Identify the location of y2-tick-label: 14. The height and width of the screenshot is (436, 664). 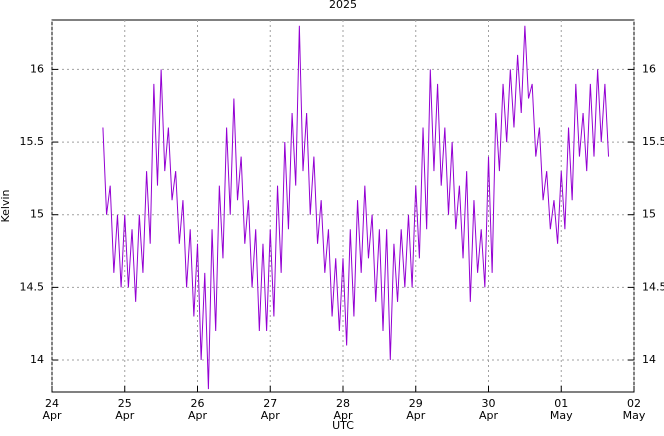
(649, 359).